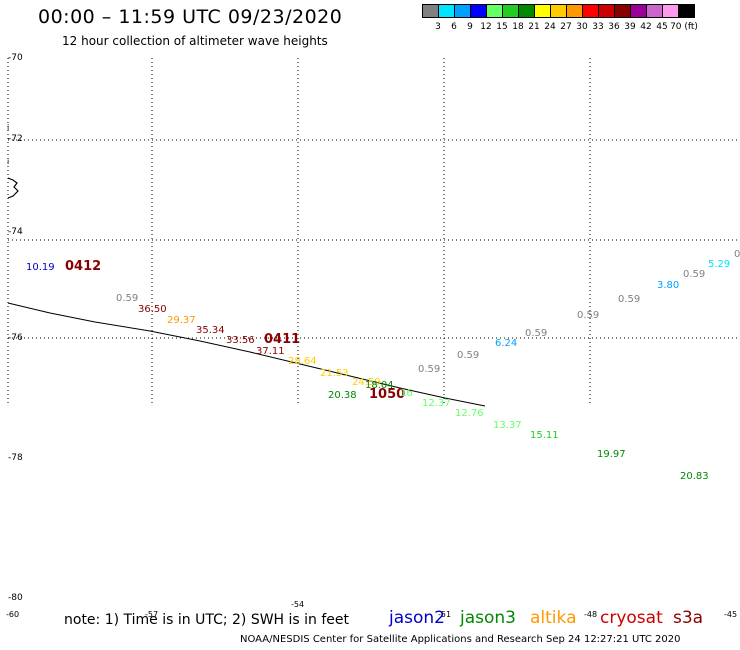  Describe the element at coordinates (406, 393) in the screenshot. I see `wave-height-value: 16` at that location.